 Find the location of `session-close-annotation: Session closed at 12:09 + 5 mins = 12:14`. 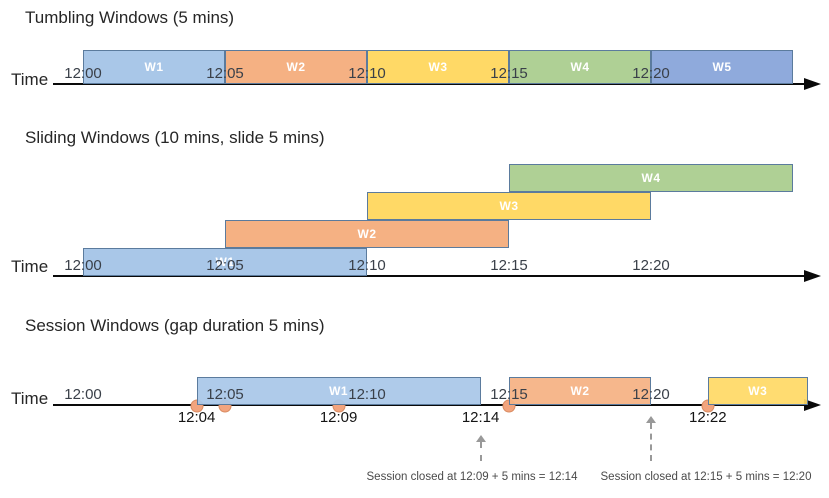

session-close-annotation: Session closed at 12:09 + 5 mins = 12:14 is located at coordinates (472, 477).